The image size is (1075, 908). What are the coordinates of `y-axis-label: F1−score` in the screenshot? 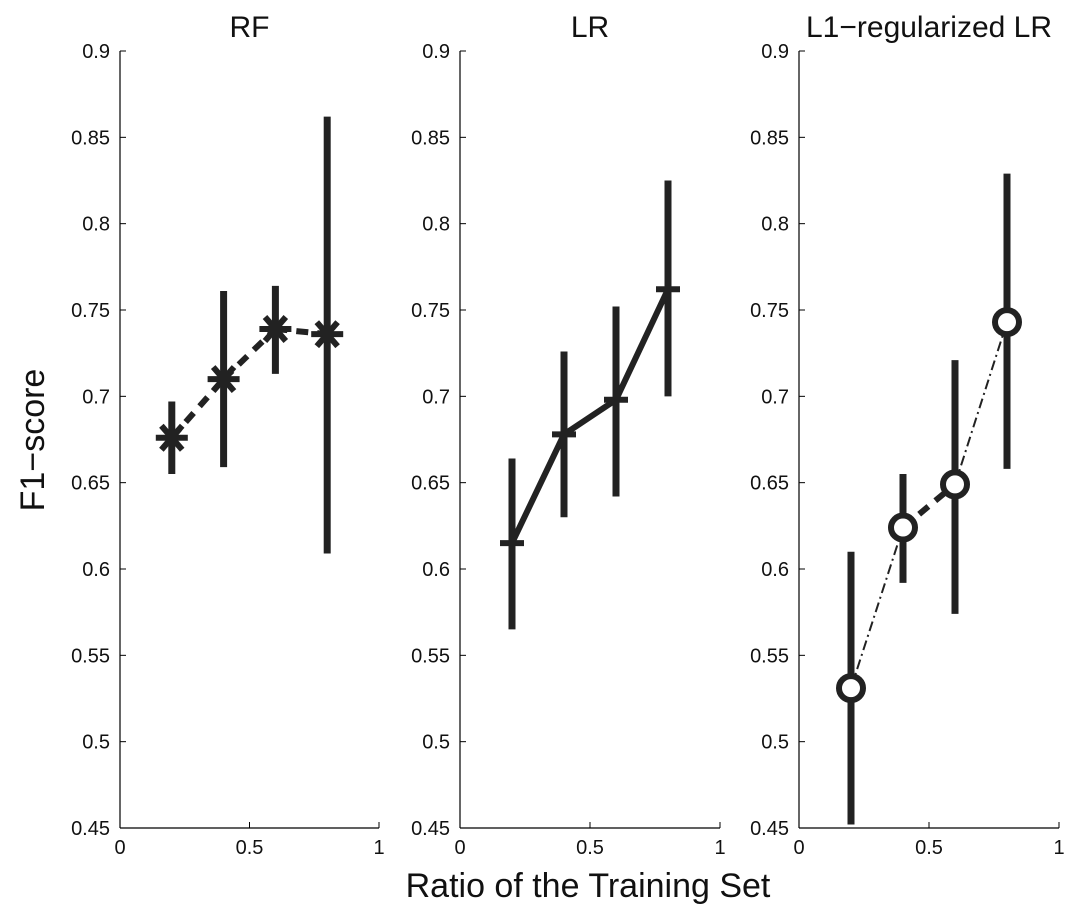 It's located at (33, 440).